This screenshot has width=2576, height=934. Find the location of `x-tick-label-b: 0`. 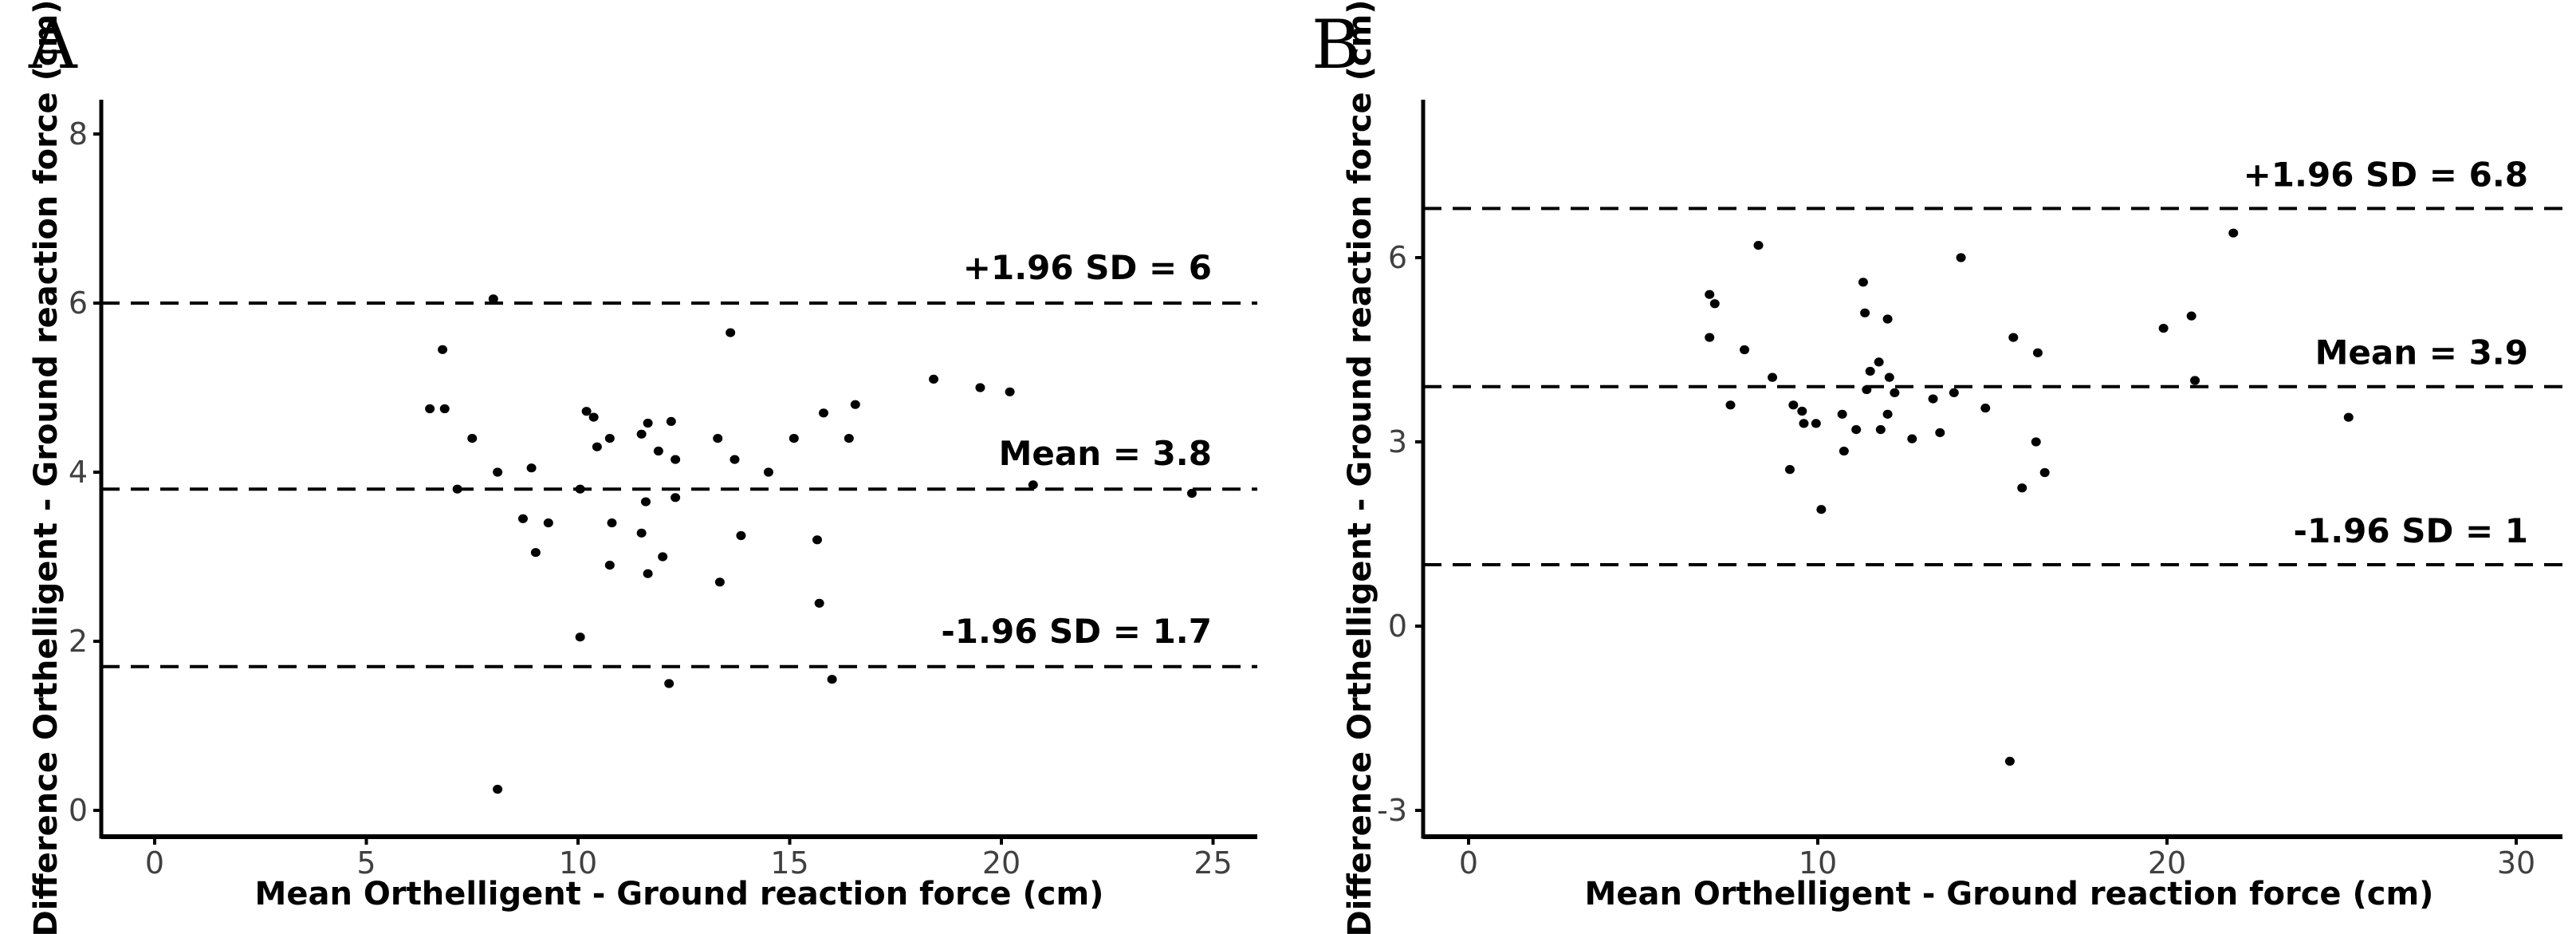

x-tick-label-b: 0 is located at coordinates (1469, 863).